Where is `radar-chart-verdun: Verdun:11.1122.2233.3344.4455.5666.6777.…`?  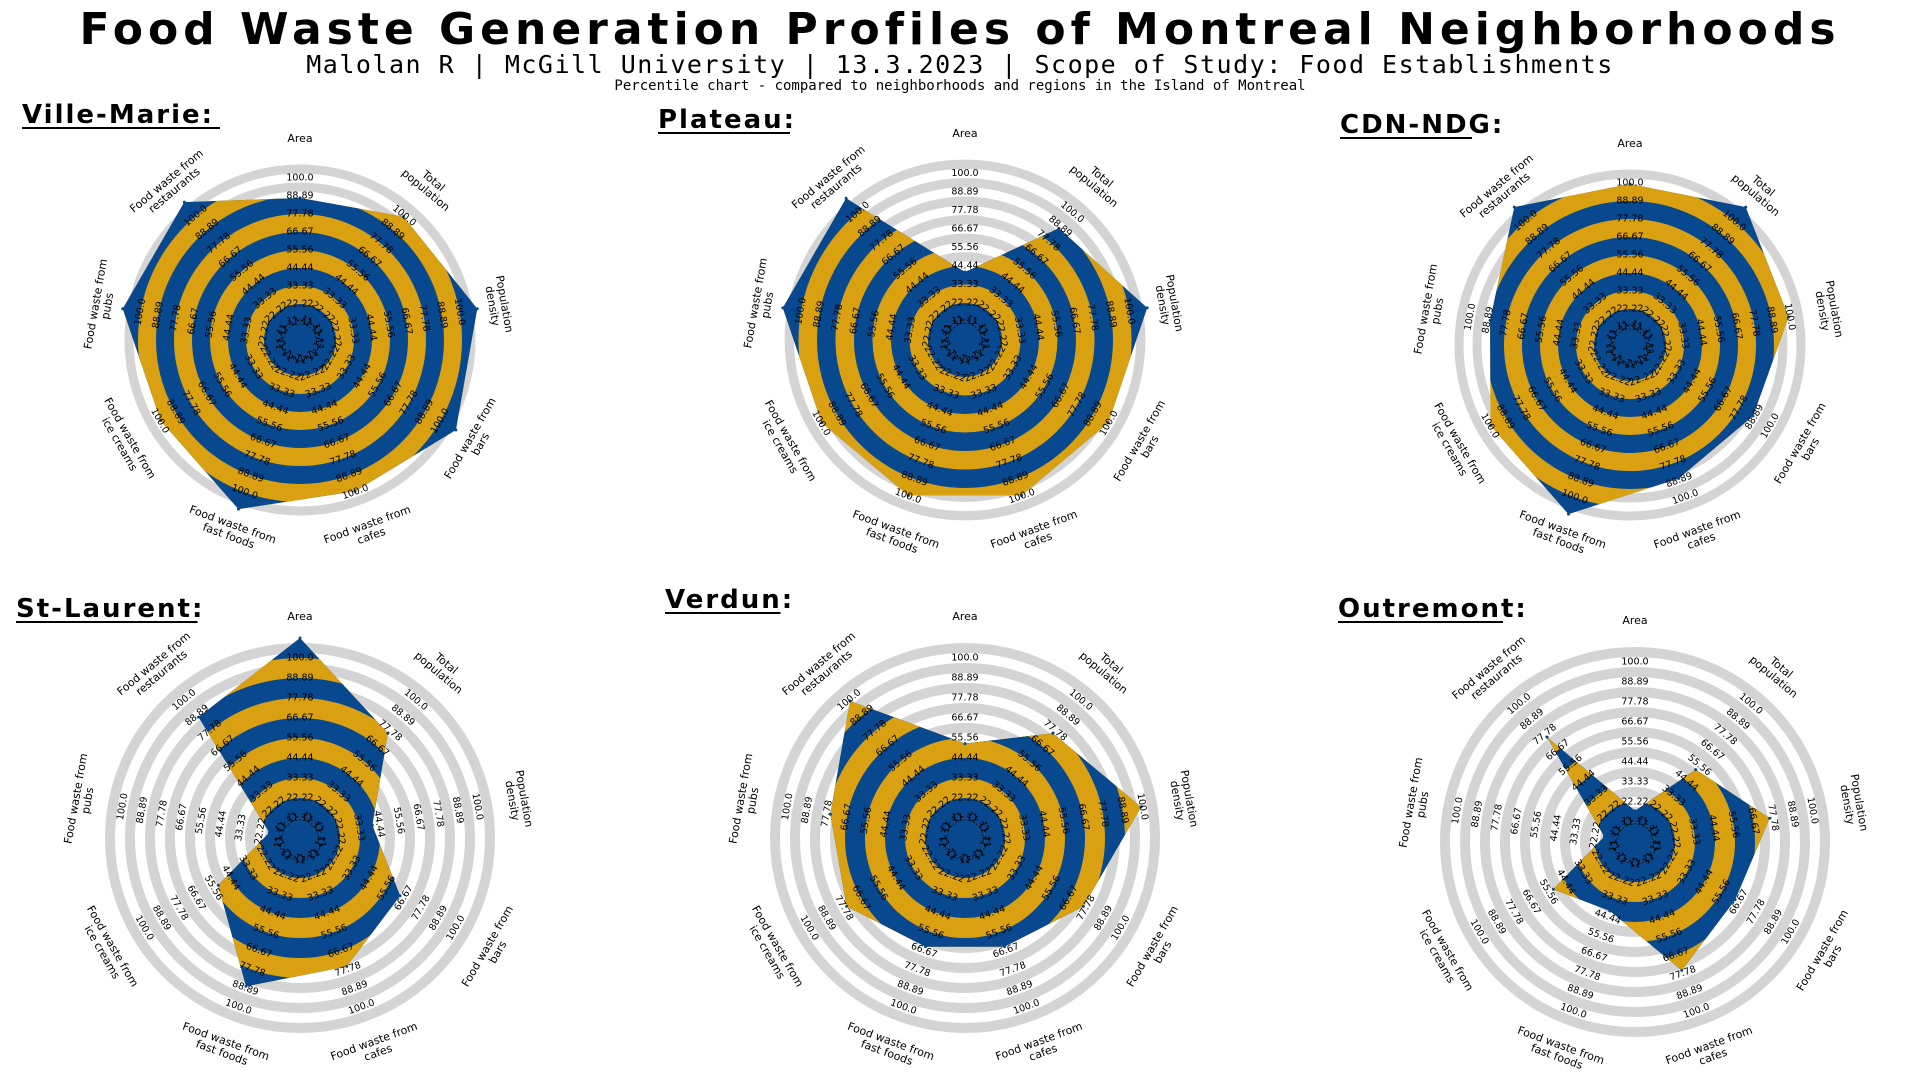 radar-chart-verdun: Verdun:11.1122.2233.3344.4455.5666.6777.… is located at coordinates (932, 826).